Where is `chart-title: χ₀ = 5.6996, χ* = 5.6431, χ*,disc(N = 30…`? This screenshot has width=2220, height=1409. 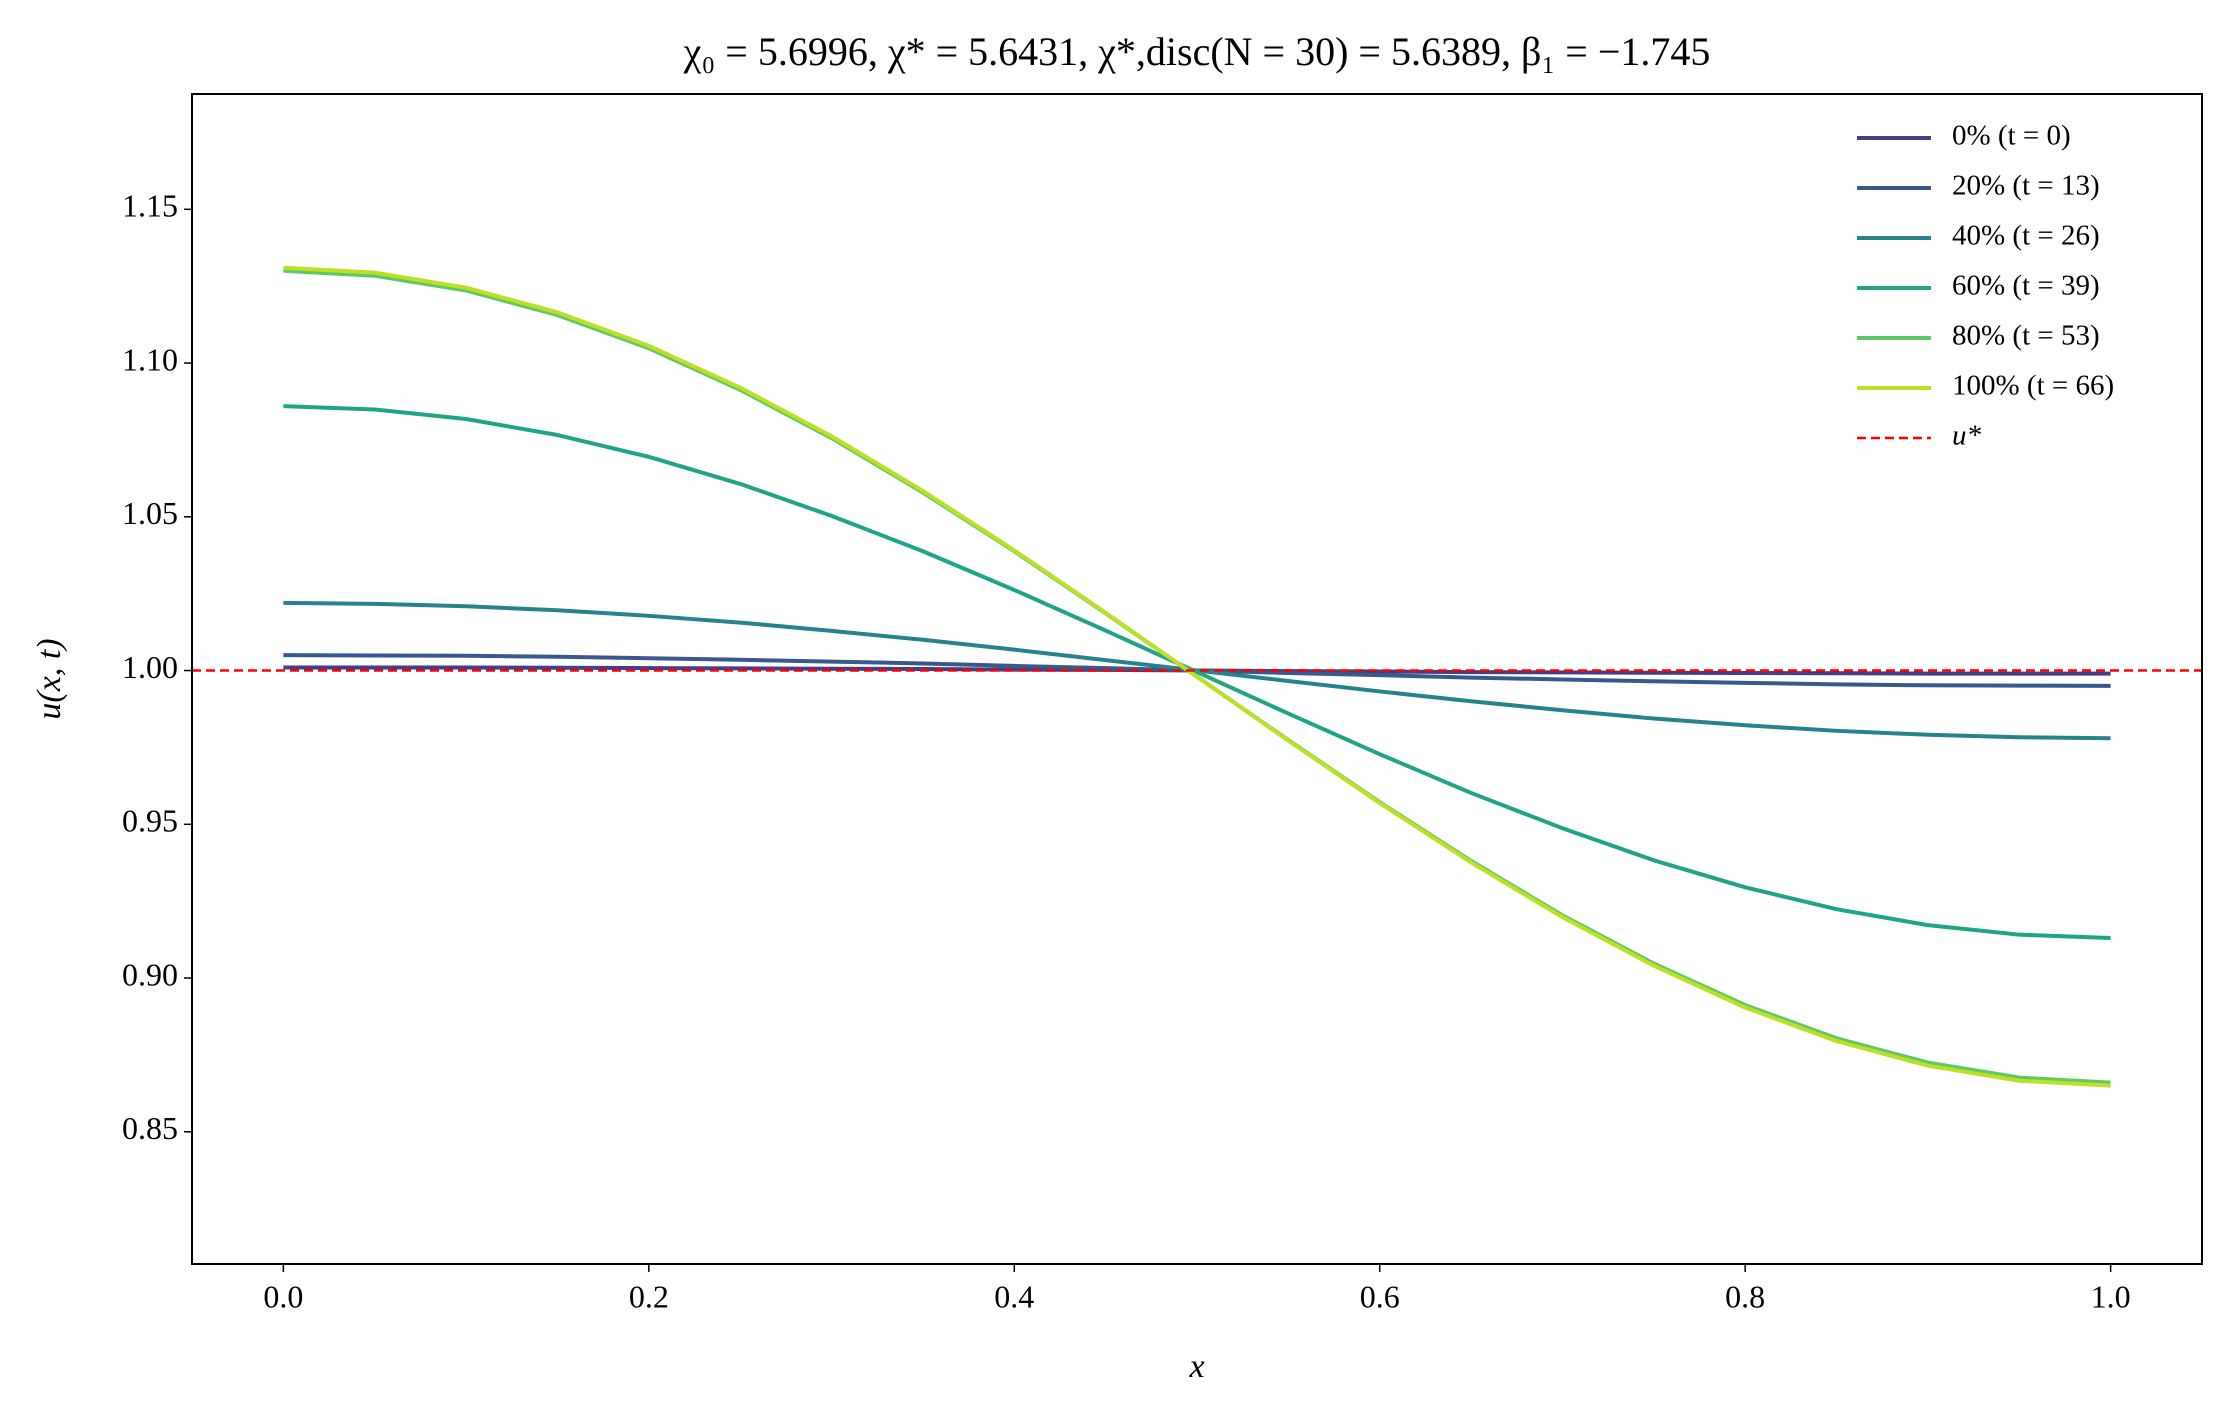 chart-title: χ₀ = 5.6996, χ* = 5.6431, χ*,disc(N = 30… is located at coordinates (1197, 51).